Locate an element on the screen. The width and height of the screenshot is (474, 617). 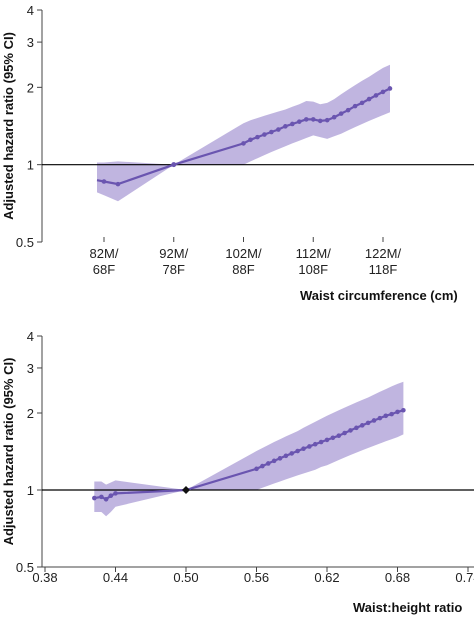
x-tick-label: 92M/ is located at coordinates (173, 253).